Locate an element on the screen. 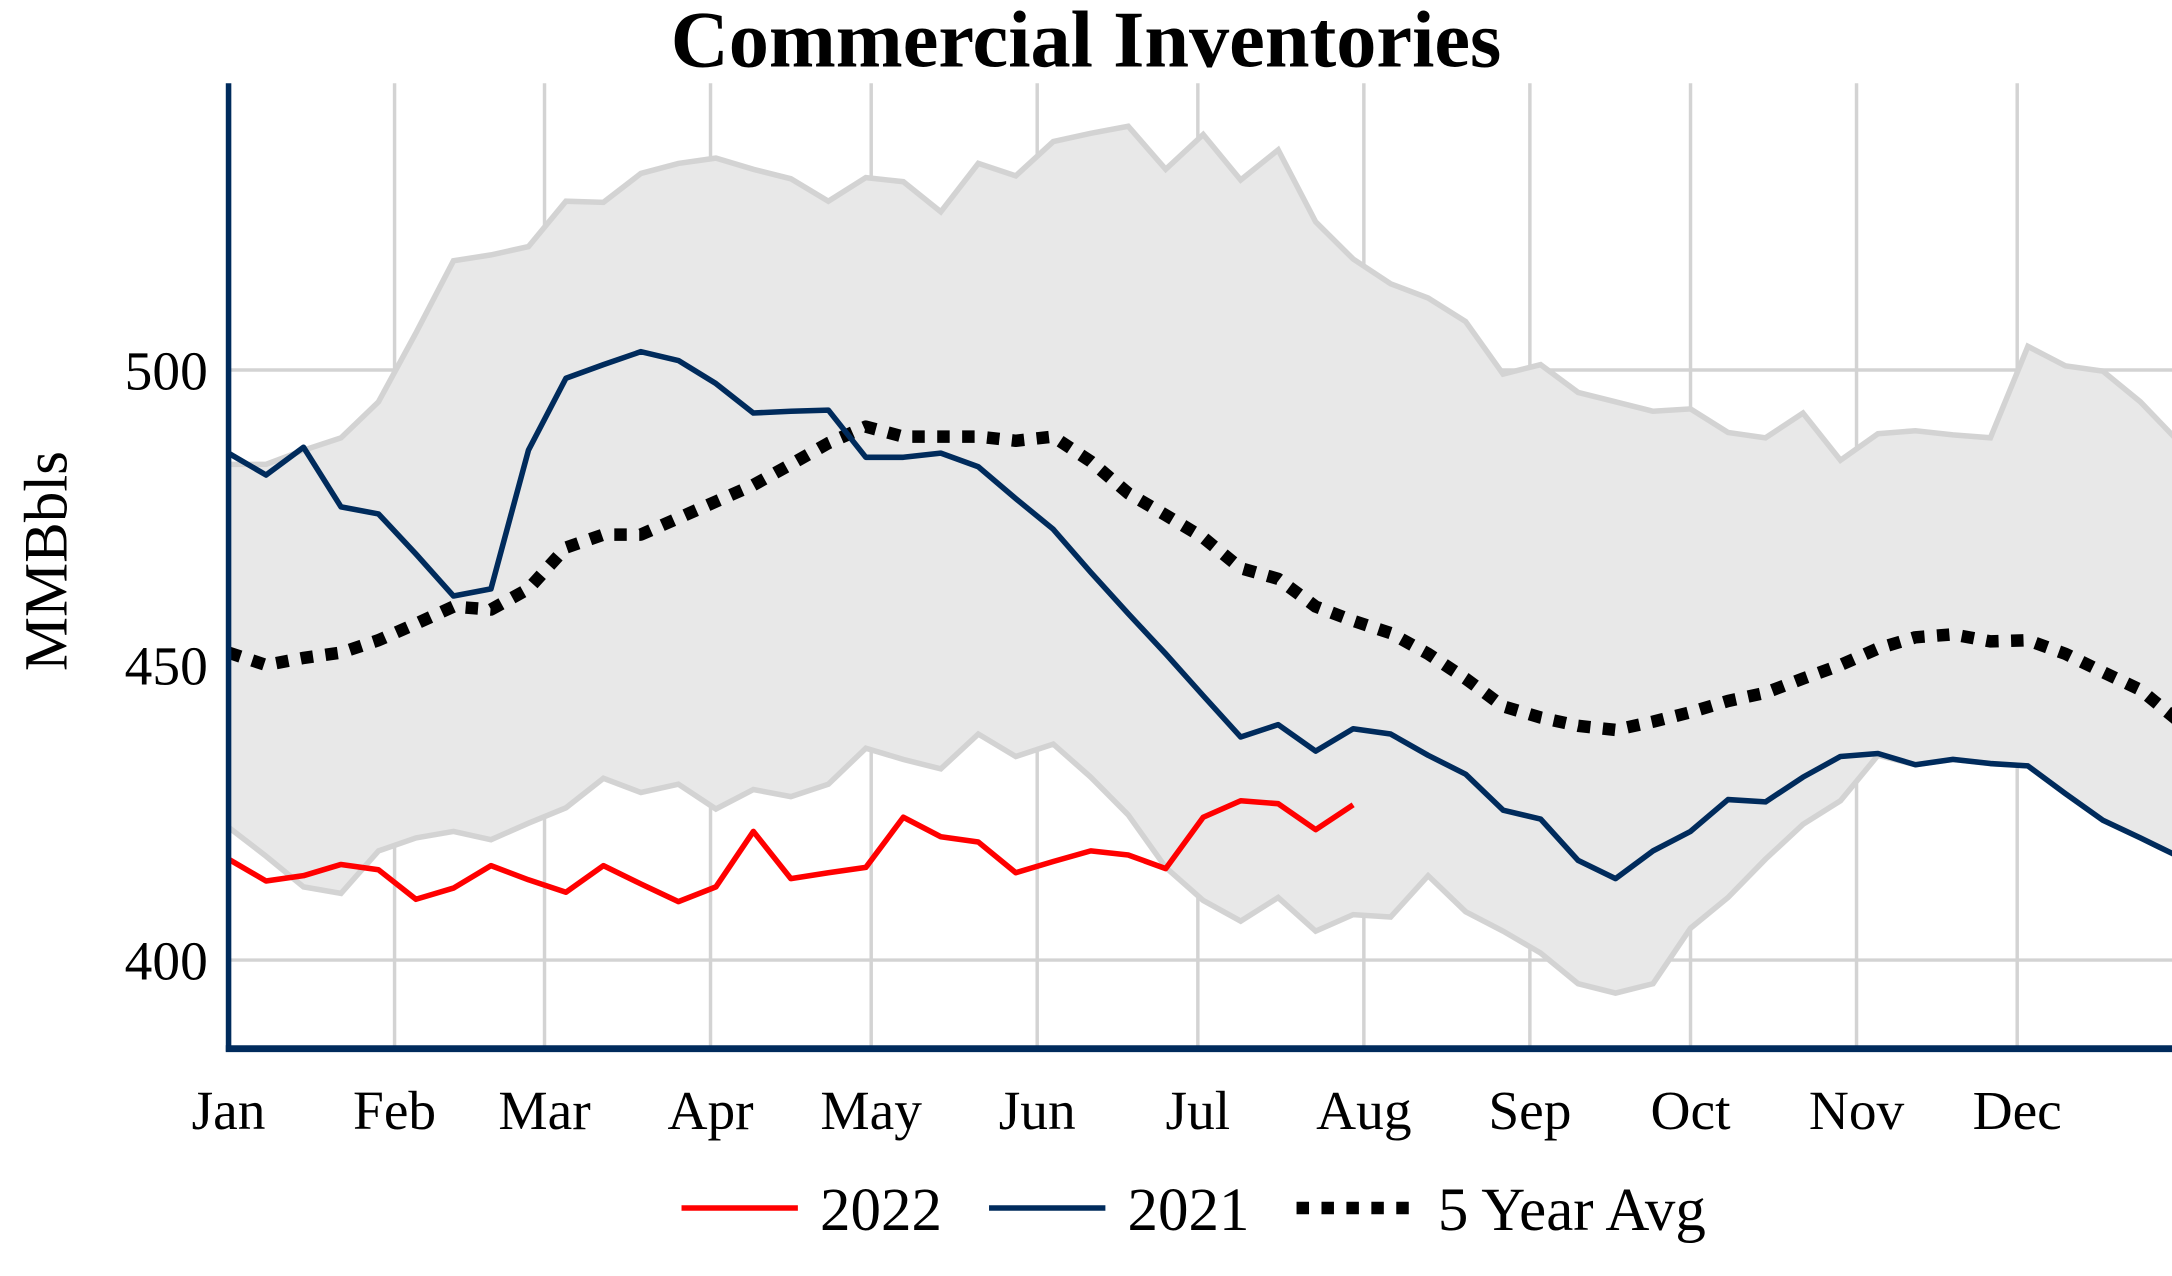 This screenshot has width=2172, height=1276. x-tick-label: Jun is located at coordinates (1037, 1110).